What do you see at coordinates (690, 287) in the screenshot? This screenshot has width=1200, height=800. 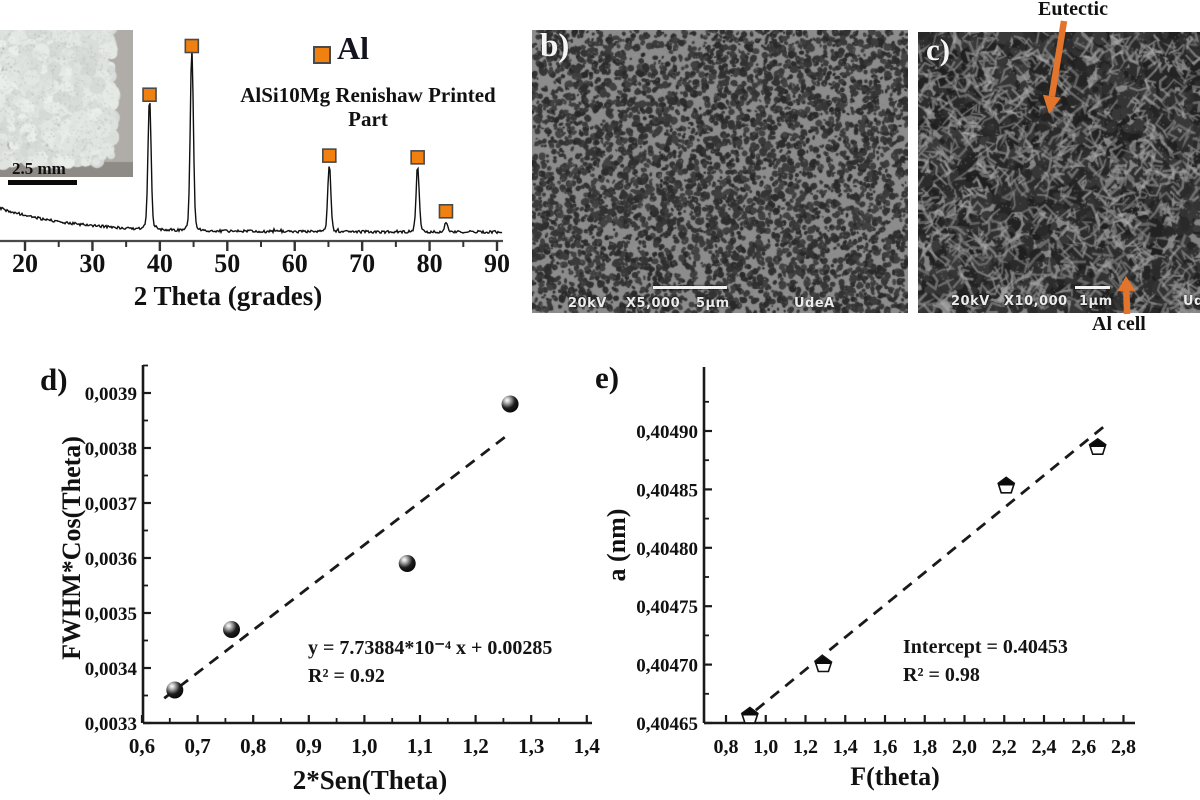 I see `sem-b-scale-bar` at bounding box center [690, 287].